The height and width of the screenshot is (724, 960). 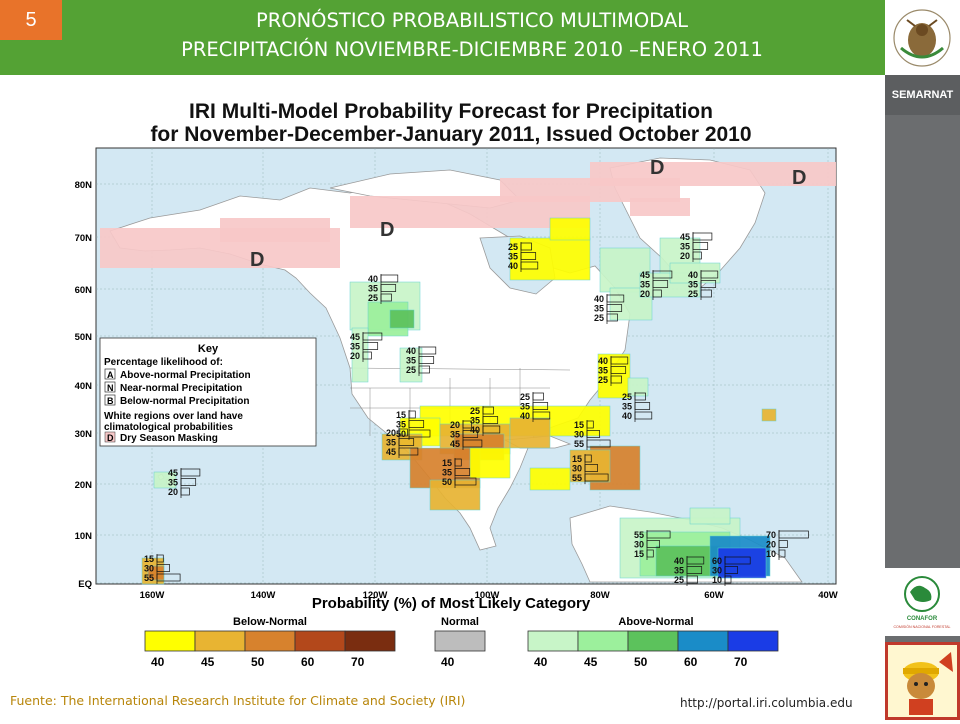 What do you see at coordinates (358, 662) in the screenshot?
I see `below-tick: 70` at bounding box center [358, 662].